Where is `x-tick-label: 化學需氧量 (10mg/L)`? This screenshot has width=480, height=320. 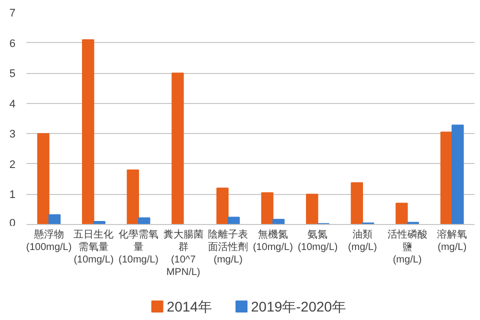
x-tick-label: 化學需氧量 (10mg/L) is located at coordinates (138, 247).